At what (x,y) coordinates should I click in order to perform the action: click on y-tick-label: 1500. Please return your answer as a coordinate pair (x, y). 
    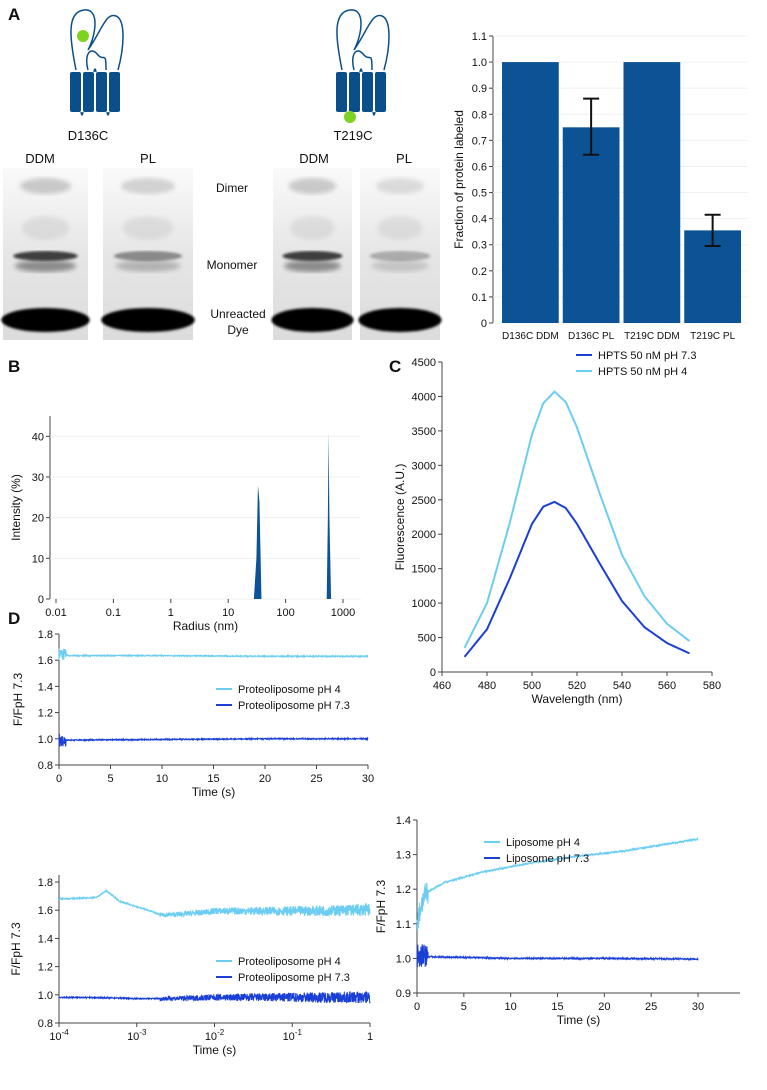
    Looking at the image, I should click on (424, 570).